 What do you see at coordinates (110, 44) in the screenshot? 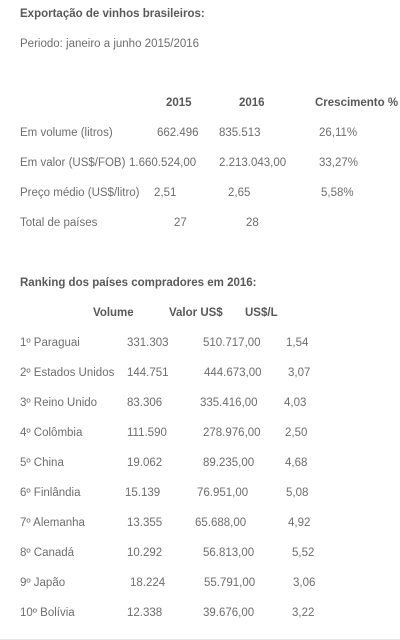
I see `period-text: Periodo: janeiro a junho 2015/2016` at bounding box center [110, 44].